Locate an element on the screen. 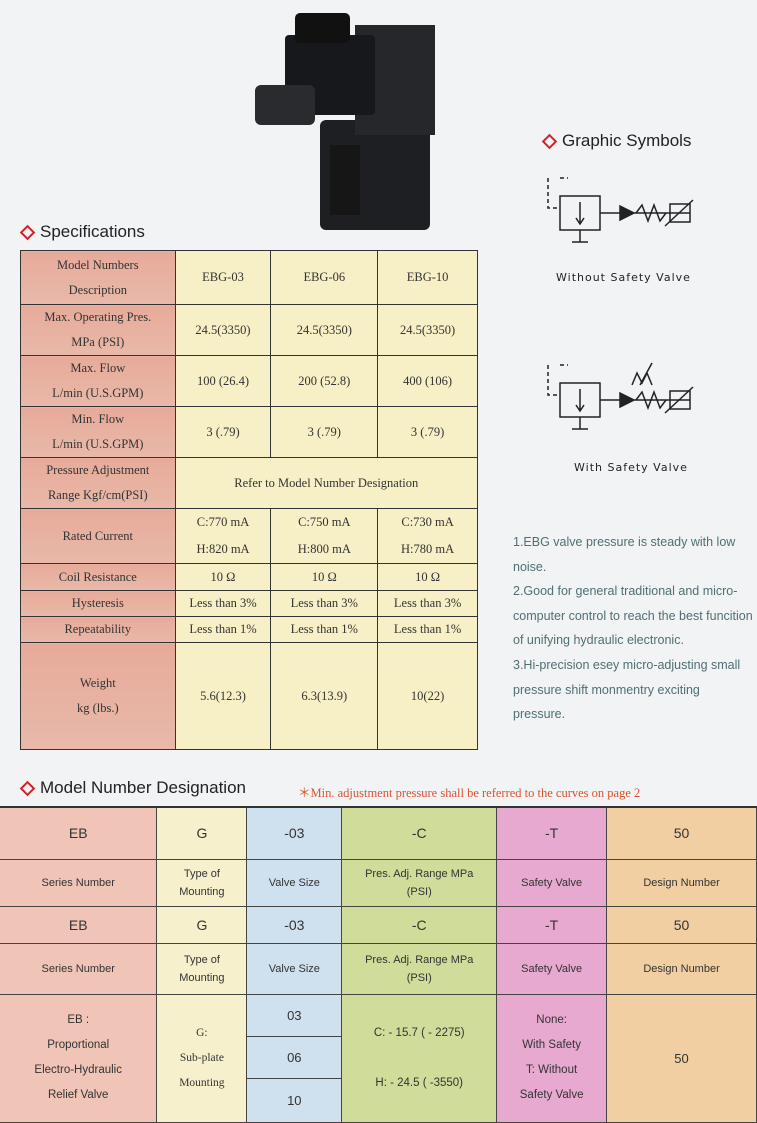 The image size is (757, 1123). detail-row: 06 is located at coordinates (378, 1057).